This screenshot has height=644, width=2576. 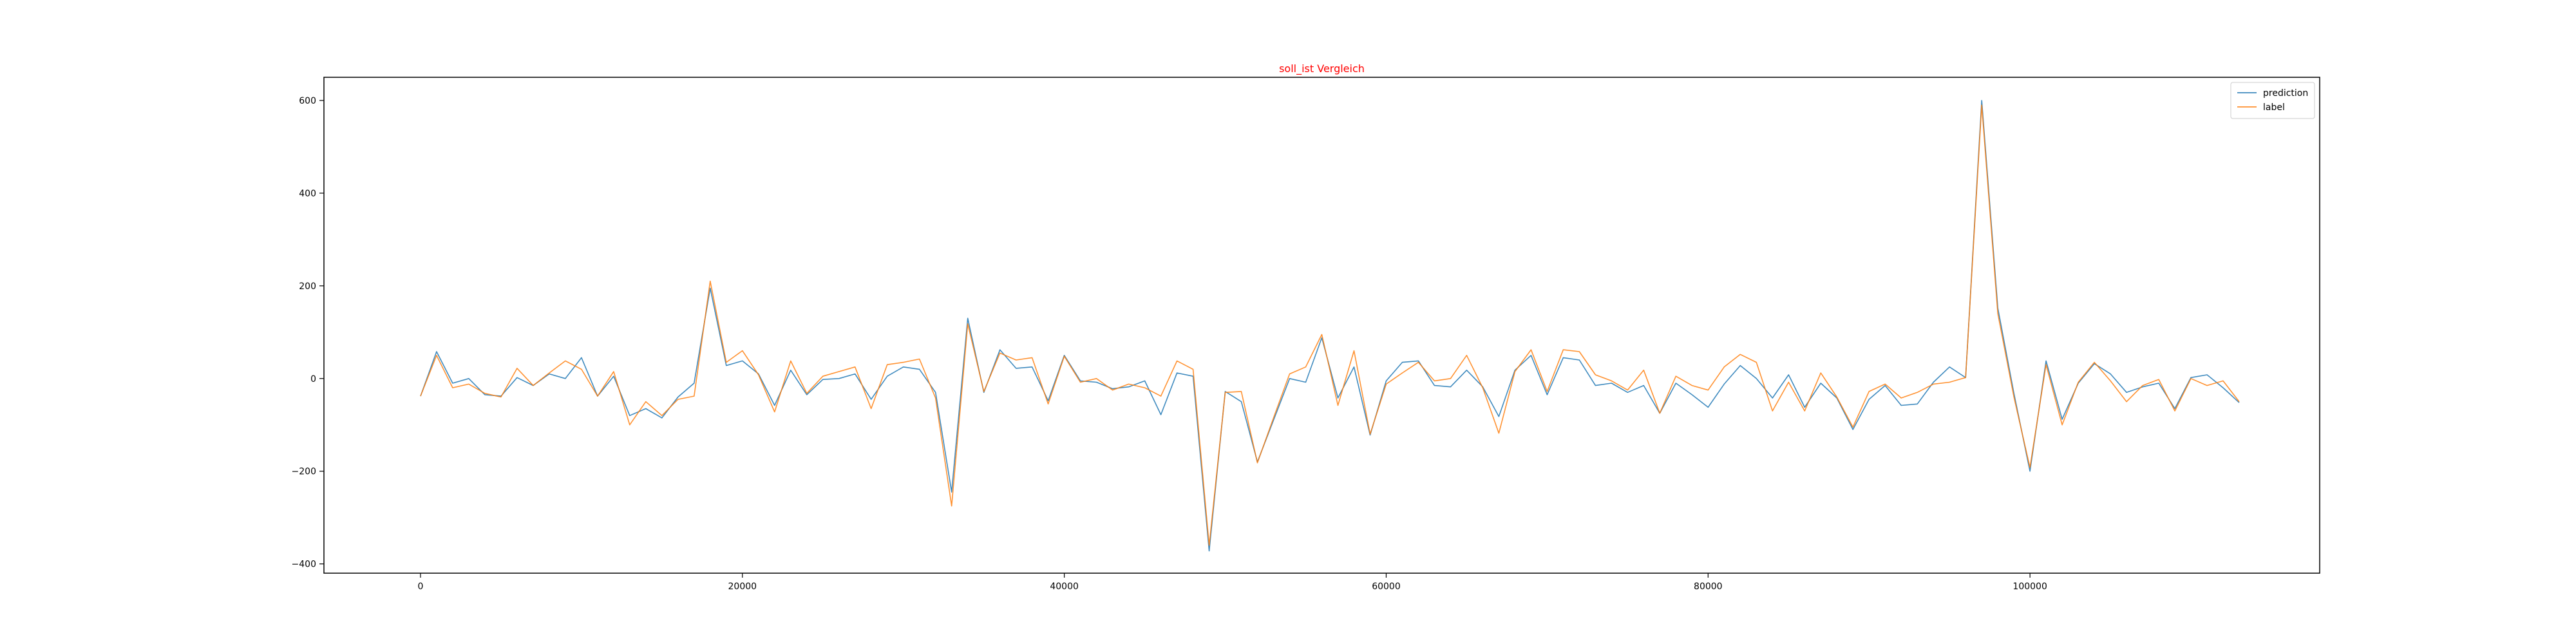 I want to click on legend: prediction label, so click(x=2272, y=100).